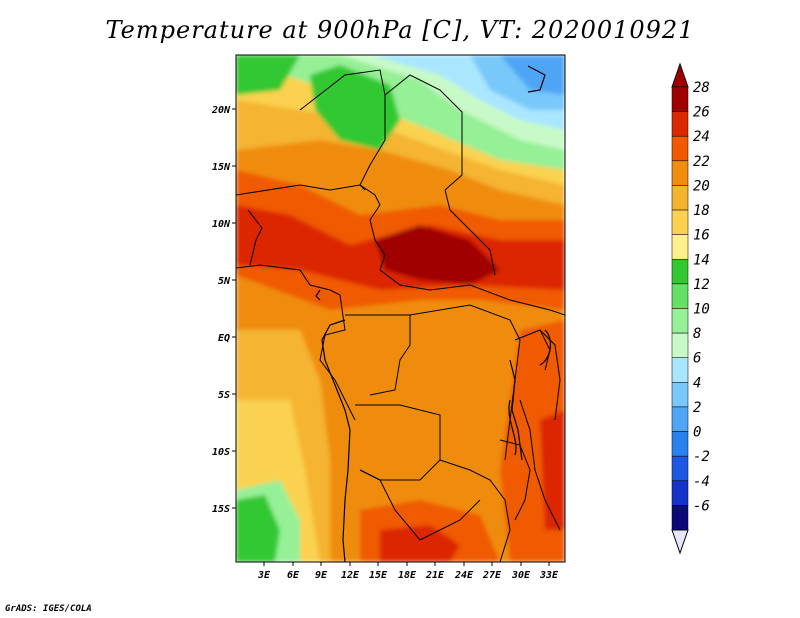 Image resolution: width=800 pixels, height=618 pixels. What do you see at coordinates (701, 88) in the screenshot?
I see `colorbar-label: 28` at bounding box center [701, 88].